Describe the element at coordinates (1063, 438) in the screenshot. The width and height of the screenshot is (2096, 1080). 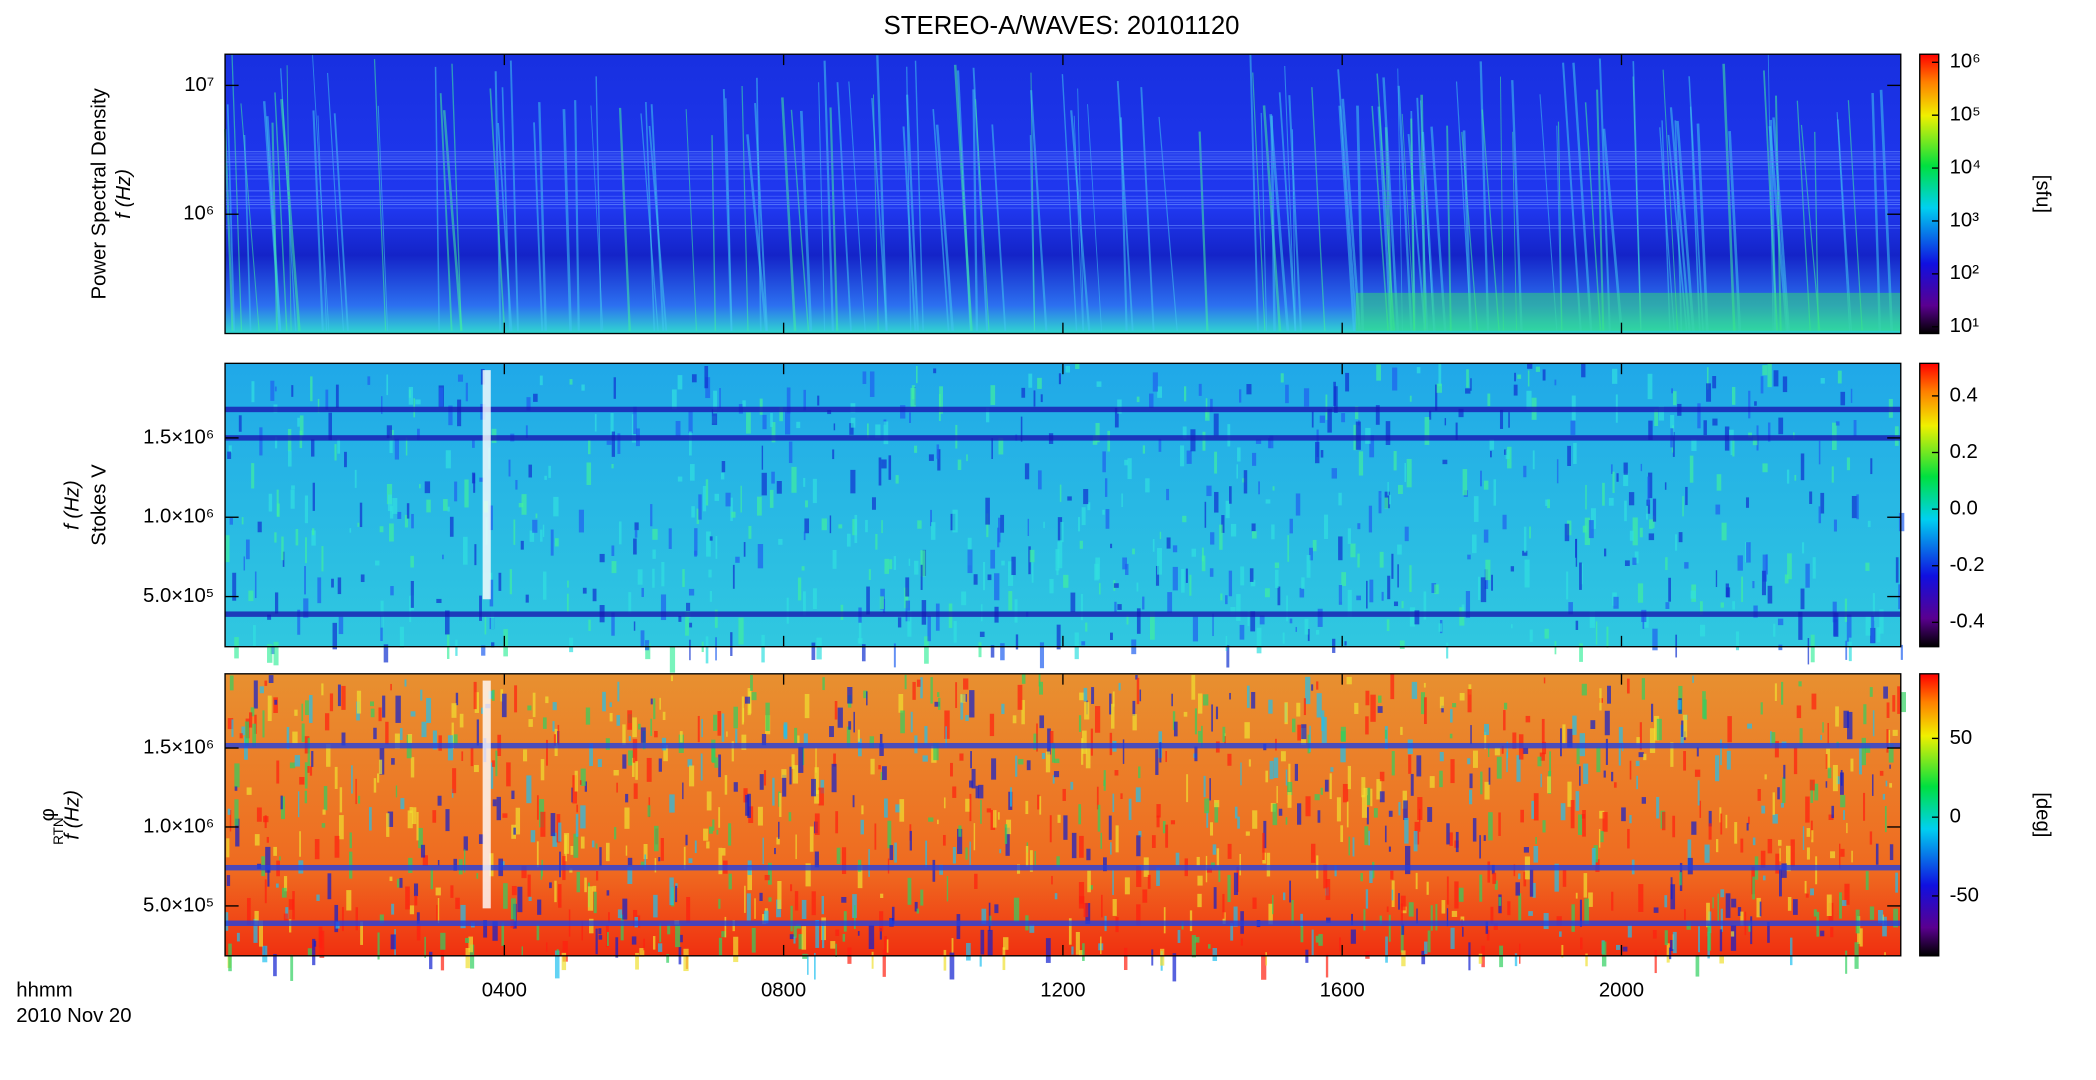
I see `band` at that location.